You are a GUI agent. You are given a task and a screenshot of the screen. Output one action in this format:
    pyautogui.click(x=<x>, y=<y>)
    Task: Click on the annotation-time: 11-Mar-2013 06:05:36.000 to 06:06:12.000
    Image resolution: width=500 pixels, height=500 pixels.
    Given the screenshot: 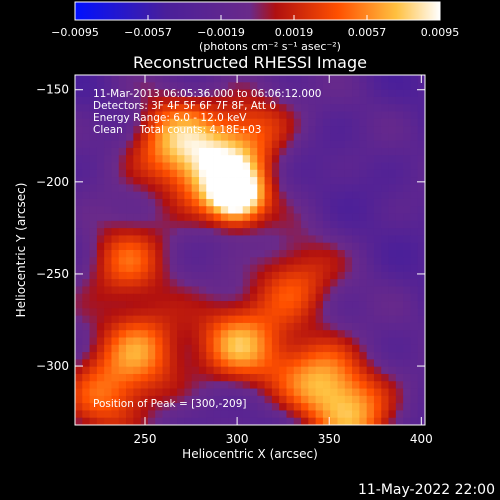 What is the action you would take?
    pyautogui.click(x=207, y=94)
    